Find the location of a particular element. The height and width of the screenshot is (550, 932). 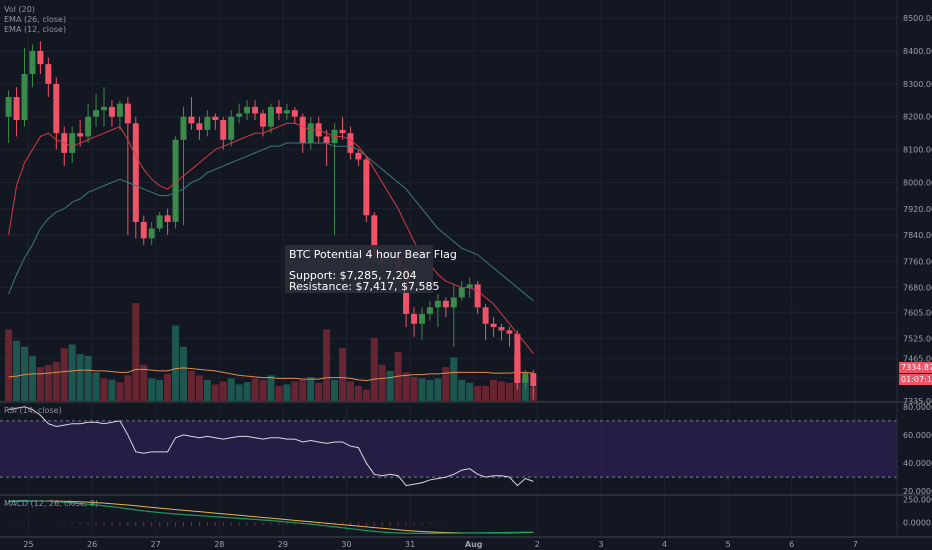

annotation-title: BTC Potential 4 hour Bear Flag is located at coordinates (373, 254).